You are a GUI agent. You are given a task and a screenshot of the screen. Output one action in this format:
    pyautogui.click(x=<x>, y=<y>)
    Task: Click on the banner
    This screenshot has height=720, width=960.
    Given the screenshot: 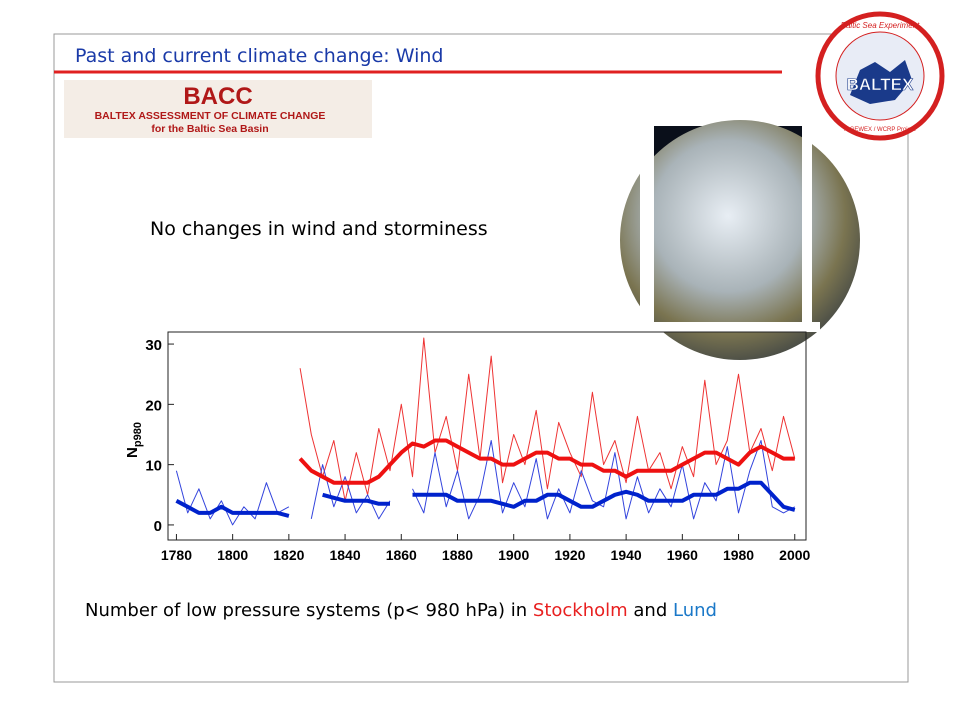 What is the action you would take?
    pyautogui.click(x=218, y=109)
    